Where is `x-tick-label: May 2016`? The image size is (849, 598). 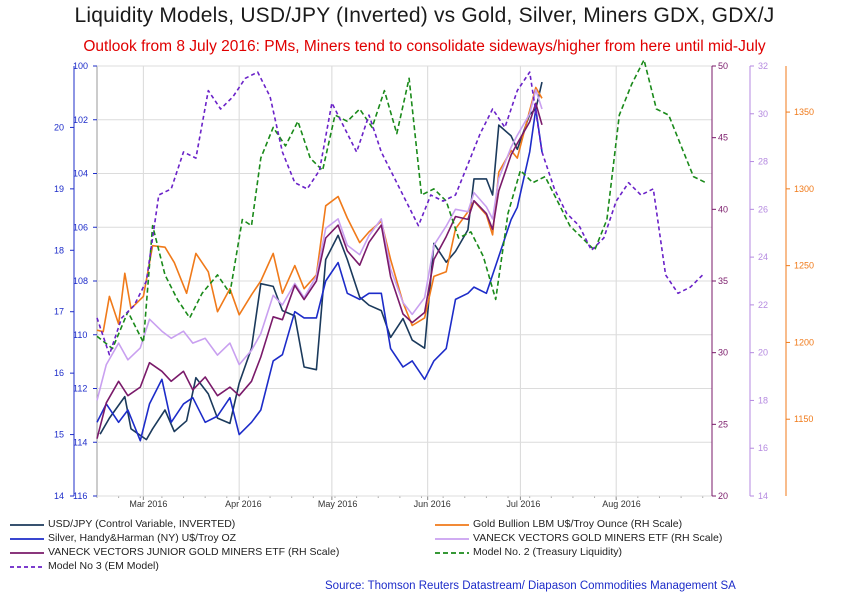 x-tick-label: May 2016 is located at coordinates (338, 504).